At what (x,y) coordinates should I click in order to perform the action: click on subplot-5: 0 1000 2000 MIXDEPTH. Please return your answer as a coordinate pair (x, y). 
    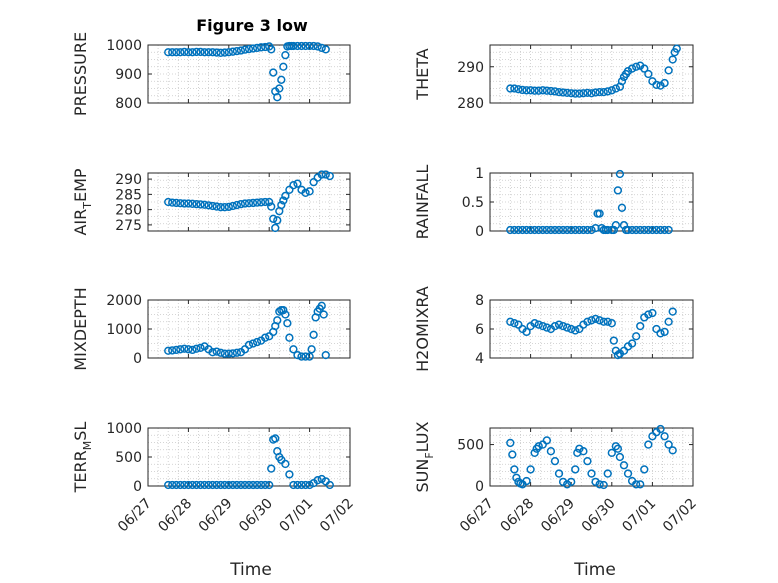
    Looking at the image, I should click on (211, 329).